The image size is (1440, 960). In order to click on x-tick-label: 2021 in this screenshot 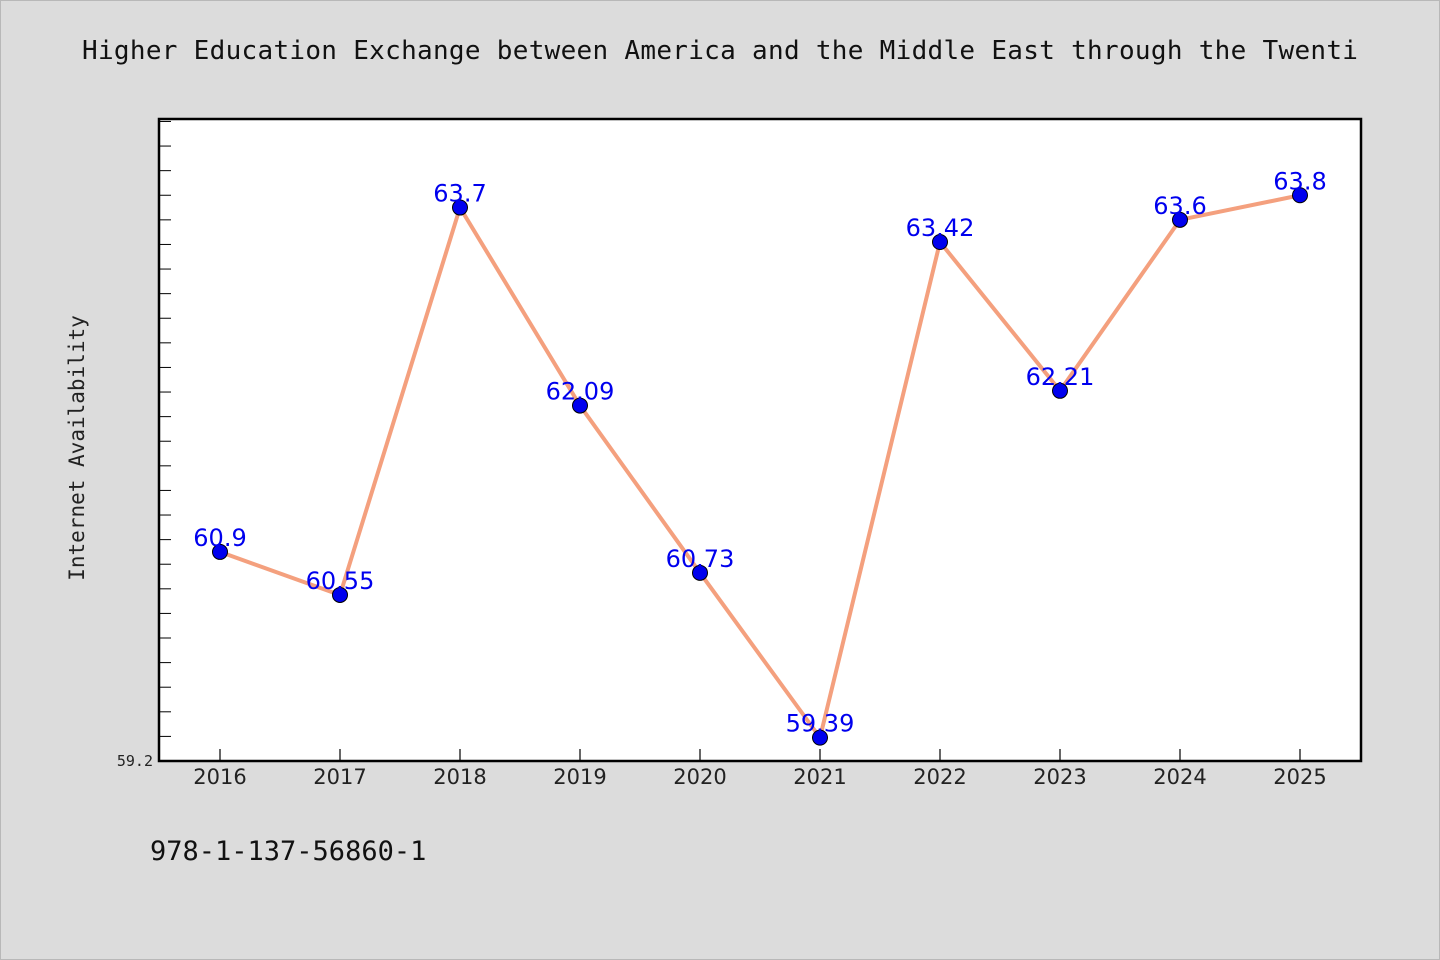, I will do `click(819, 777)`.